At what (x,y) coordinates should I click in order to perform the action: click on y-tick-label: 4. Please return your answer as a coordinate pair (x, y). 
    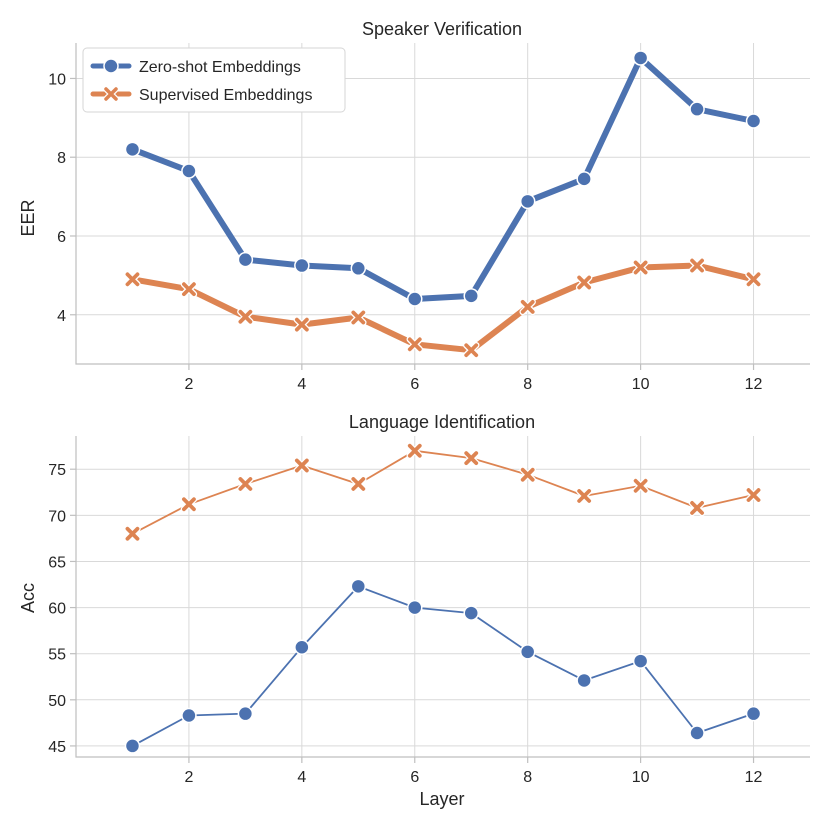
    Looking at the image, I should click on (61, 316).